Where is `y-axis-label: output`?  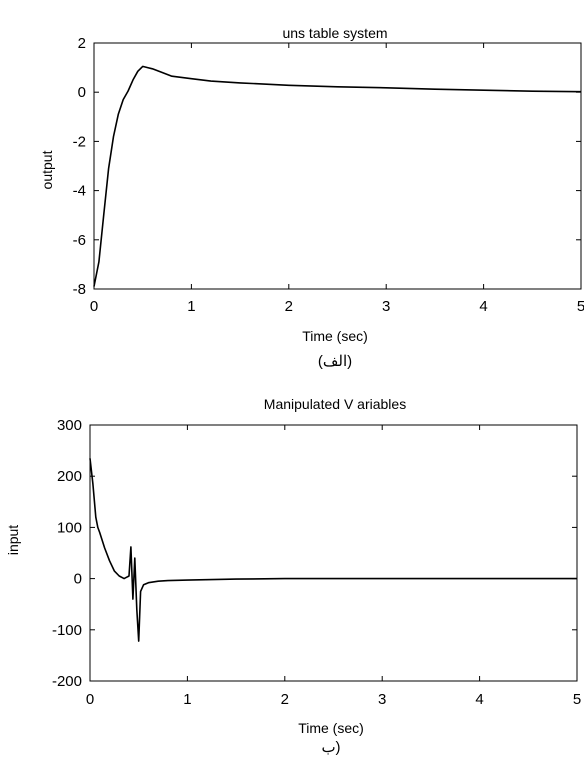
y-axis-label: output is located at coordinates (47, 169).